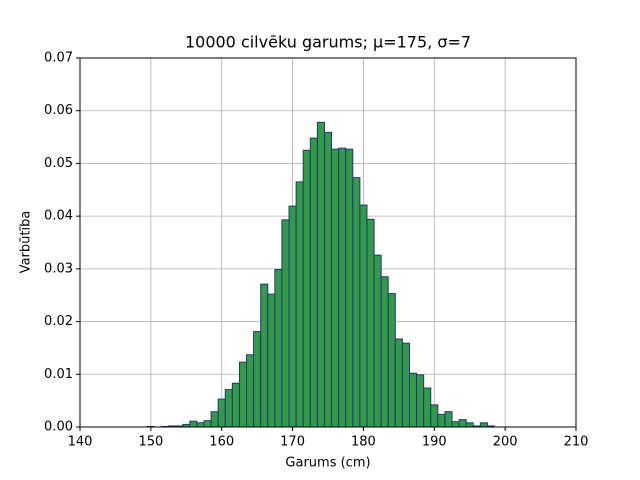 The height and width of the screenshot is (480, 640). What do you see at coordinates (58, 110) in the screenshot?
I see `y-tick-label: 0.06` at bounding box center [58, 110].